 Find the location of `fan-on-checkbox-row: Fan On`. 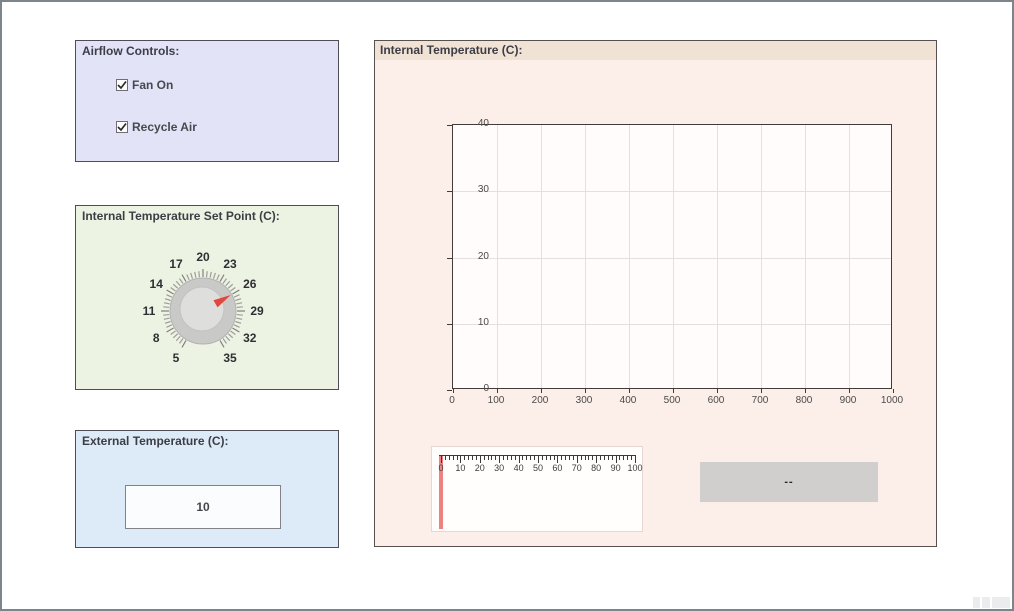

fan-on-checkbox-row: Fan On is located at coordinates (144, 85).